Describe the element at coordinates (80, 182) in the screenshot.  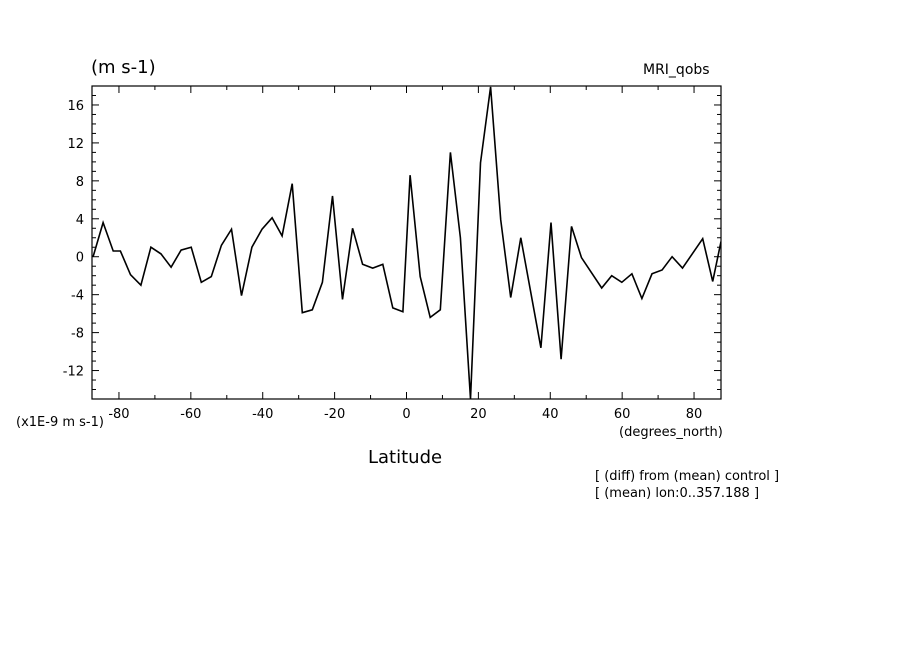
I see `y-tick-label: 8` at that location.